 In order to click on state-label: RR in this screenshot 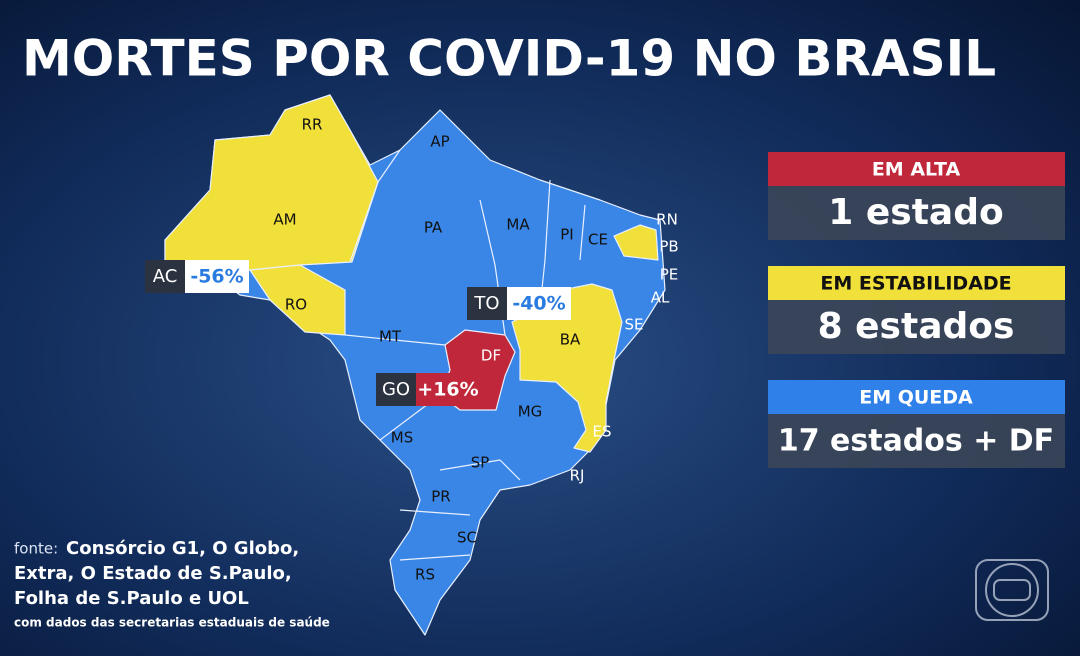, I will do `click(312, 125)`.